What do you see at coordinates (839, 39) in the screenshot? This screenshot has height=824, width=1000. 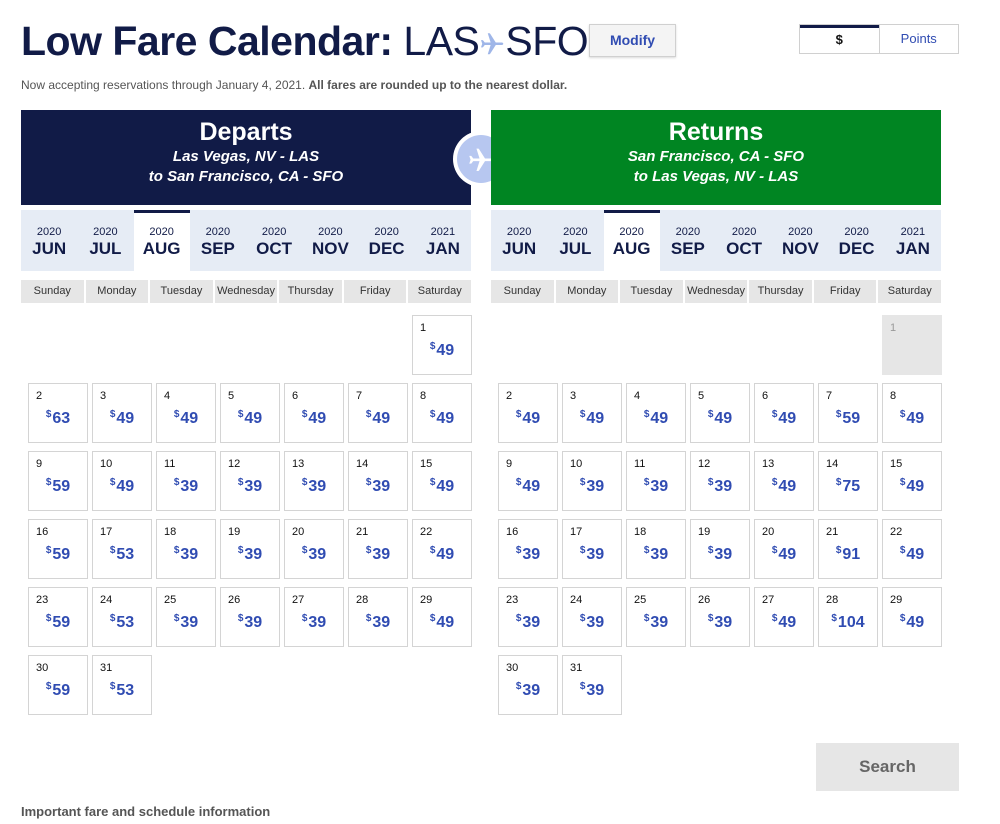 I see `currency-option-dollars: $` at bounding box center [839, 39].